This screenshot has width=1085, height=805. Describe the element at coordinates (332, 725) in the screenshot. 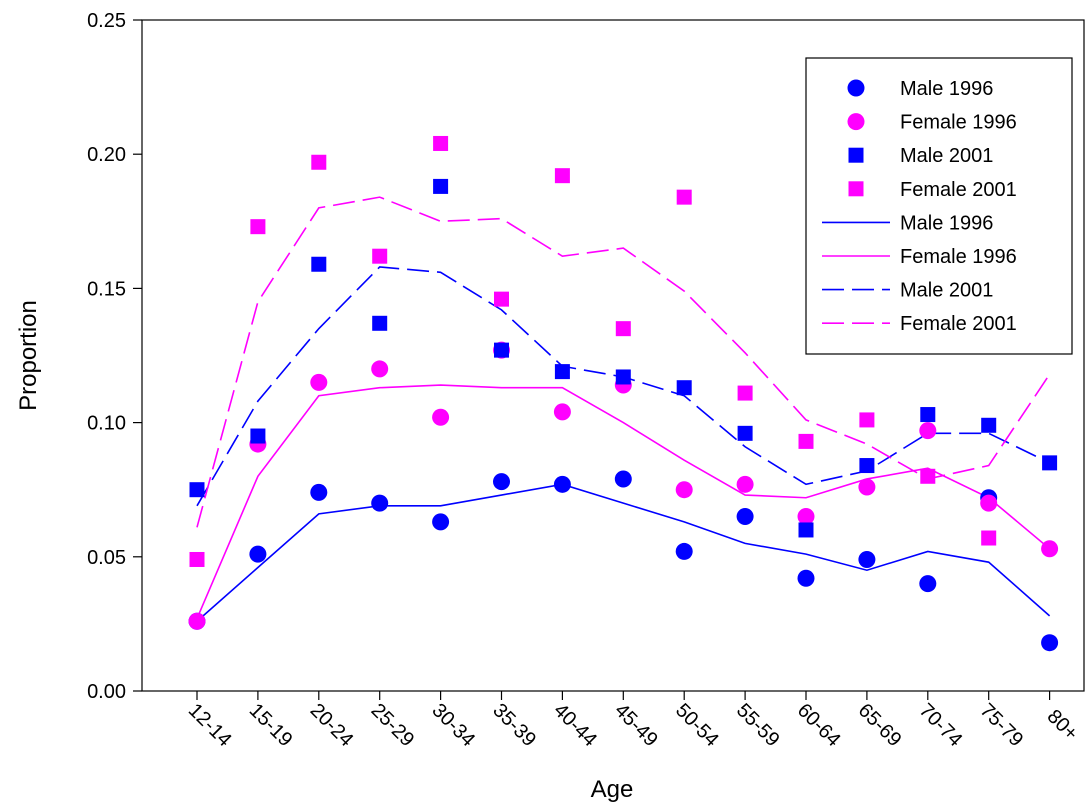

I see `x-tick-label: 20-24` at that location.